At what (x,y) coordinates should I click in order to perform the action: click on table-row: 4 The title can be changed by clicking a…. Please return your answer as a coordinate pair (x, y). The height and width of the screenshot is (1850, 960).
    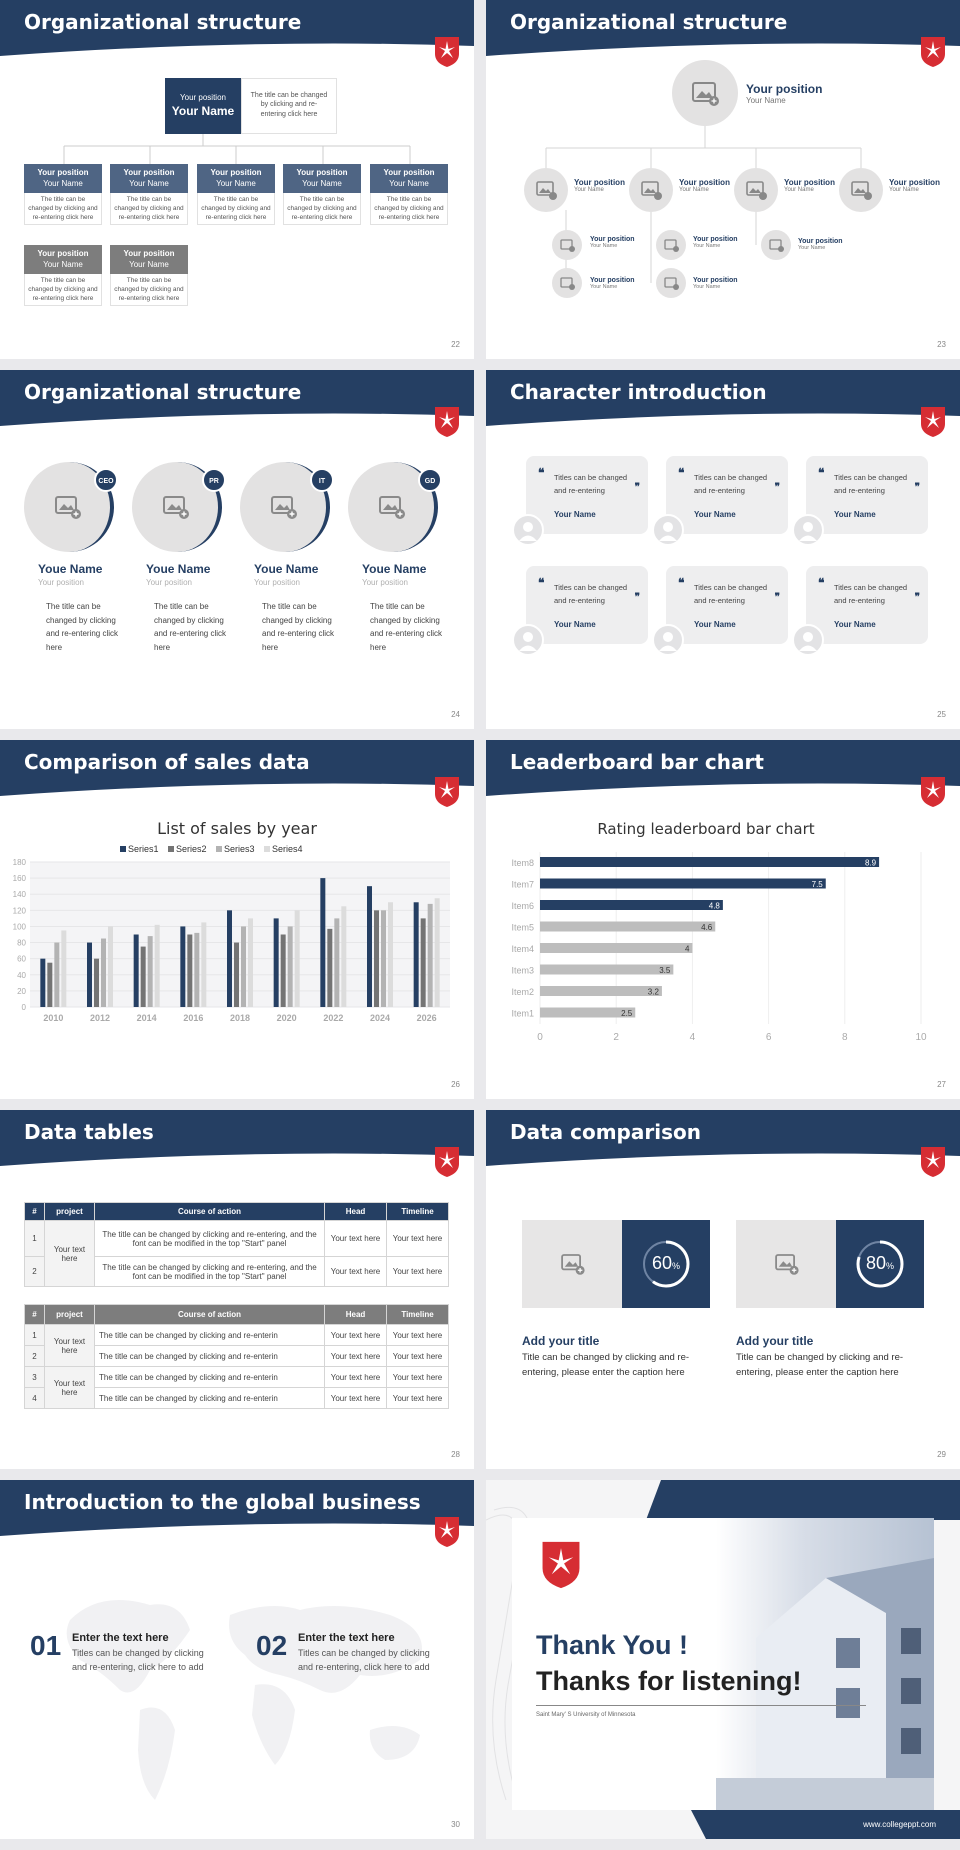
    Looking at the image, I should click on (236, 1398).